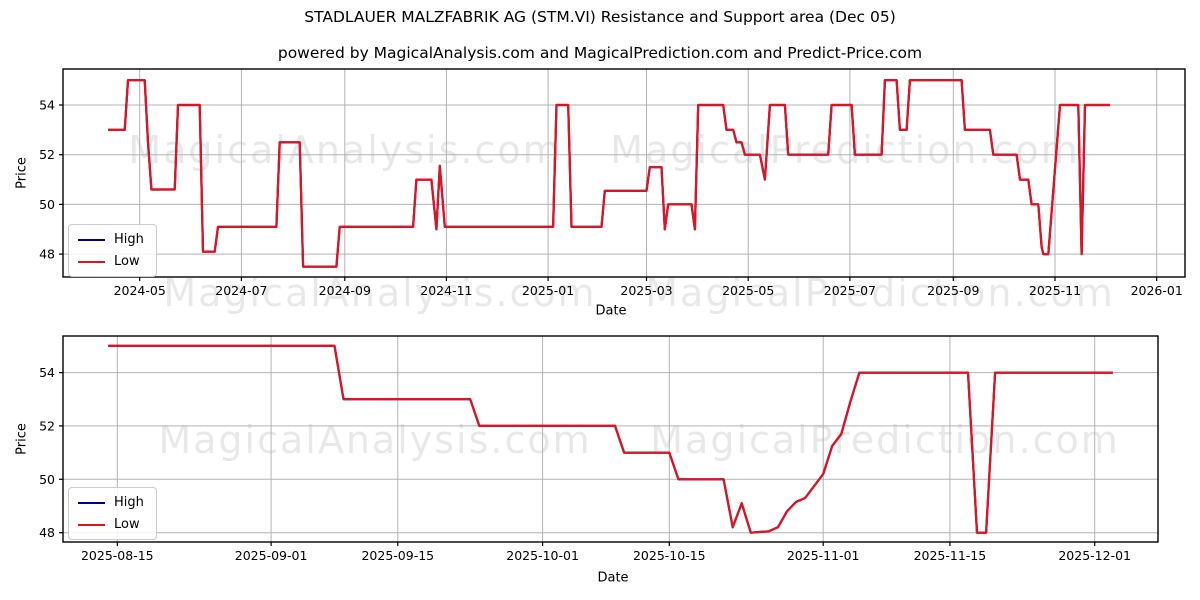 The width and height of the screenshot is (1200, 600). What do you see at coordinates (1055, 290) in the screenshot?
I see `x-tick-label: 2025-11` at bounding box center [1055, 290].